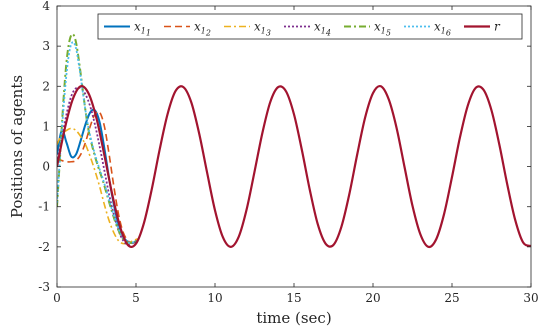  Describe the element at coordinates (46, 46) in the screenshot. I see `y-tick-label: 3` at that location.